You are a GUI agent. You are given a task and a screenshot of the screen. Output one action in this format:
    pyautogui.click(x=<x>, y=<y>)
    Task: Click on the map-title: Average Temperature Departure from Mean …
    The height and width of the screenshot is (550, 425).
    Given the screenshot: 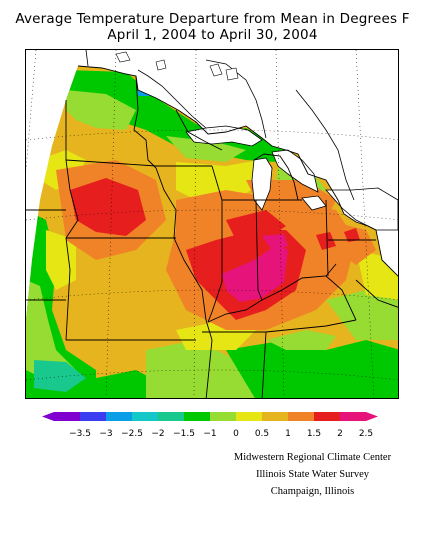 What is the action you would take?
    pyautogui.click(x=212, y=19)
    